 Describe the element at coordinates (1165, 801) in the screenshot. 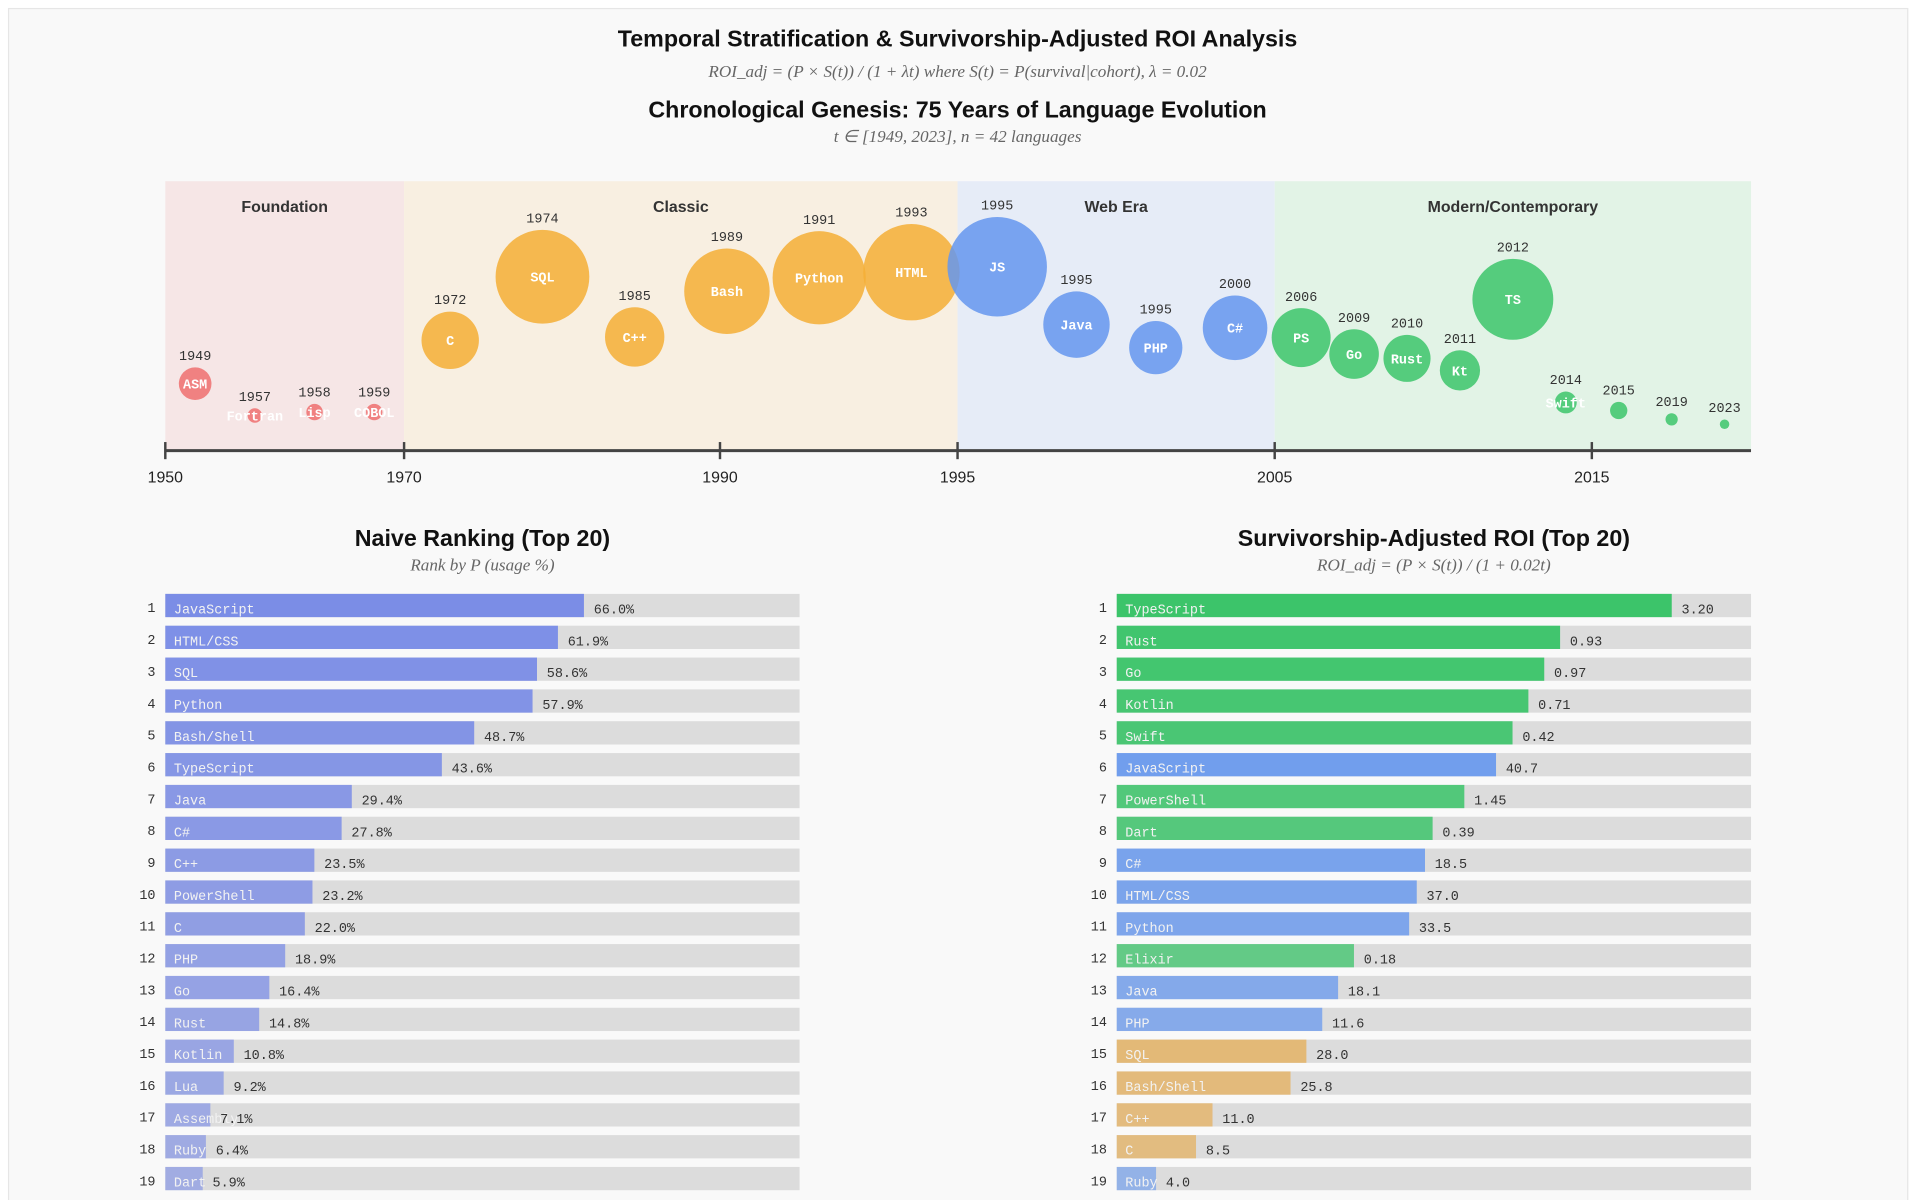

I see `bar-category: PowerShell` at that location.